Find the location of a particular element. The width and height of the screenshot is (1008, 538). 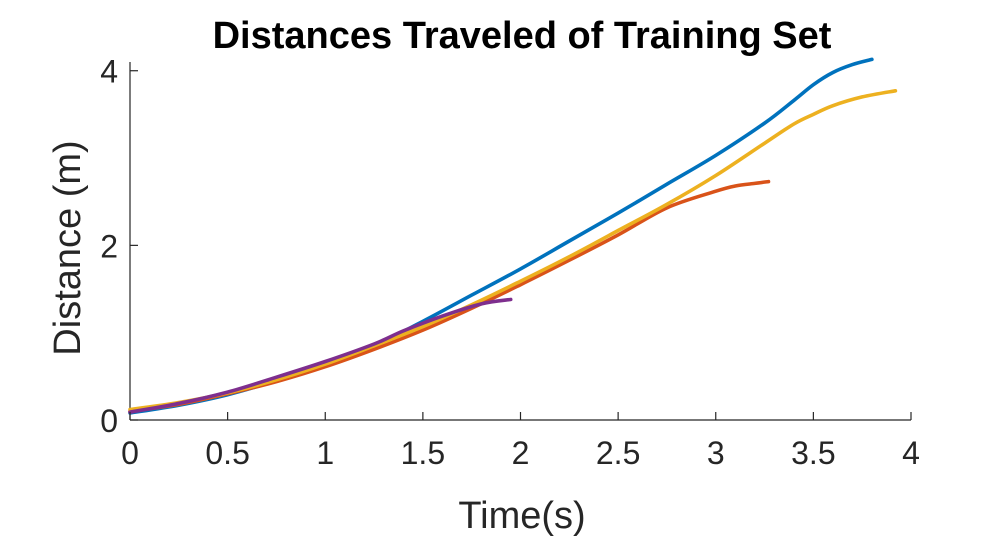

x-tick-label: 0.5 is located at coordinates (227, 453).